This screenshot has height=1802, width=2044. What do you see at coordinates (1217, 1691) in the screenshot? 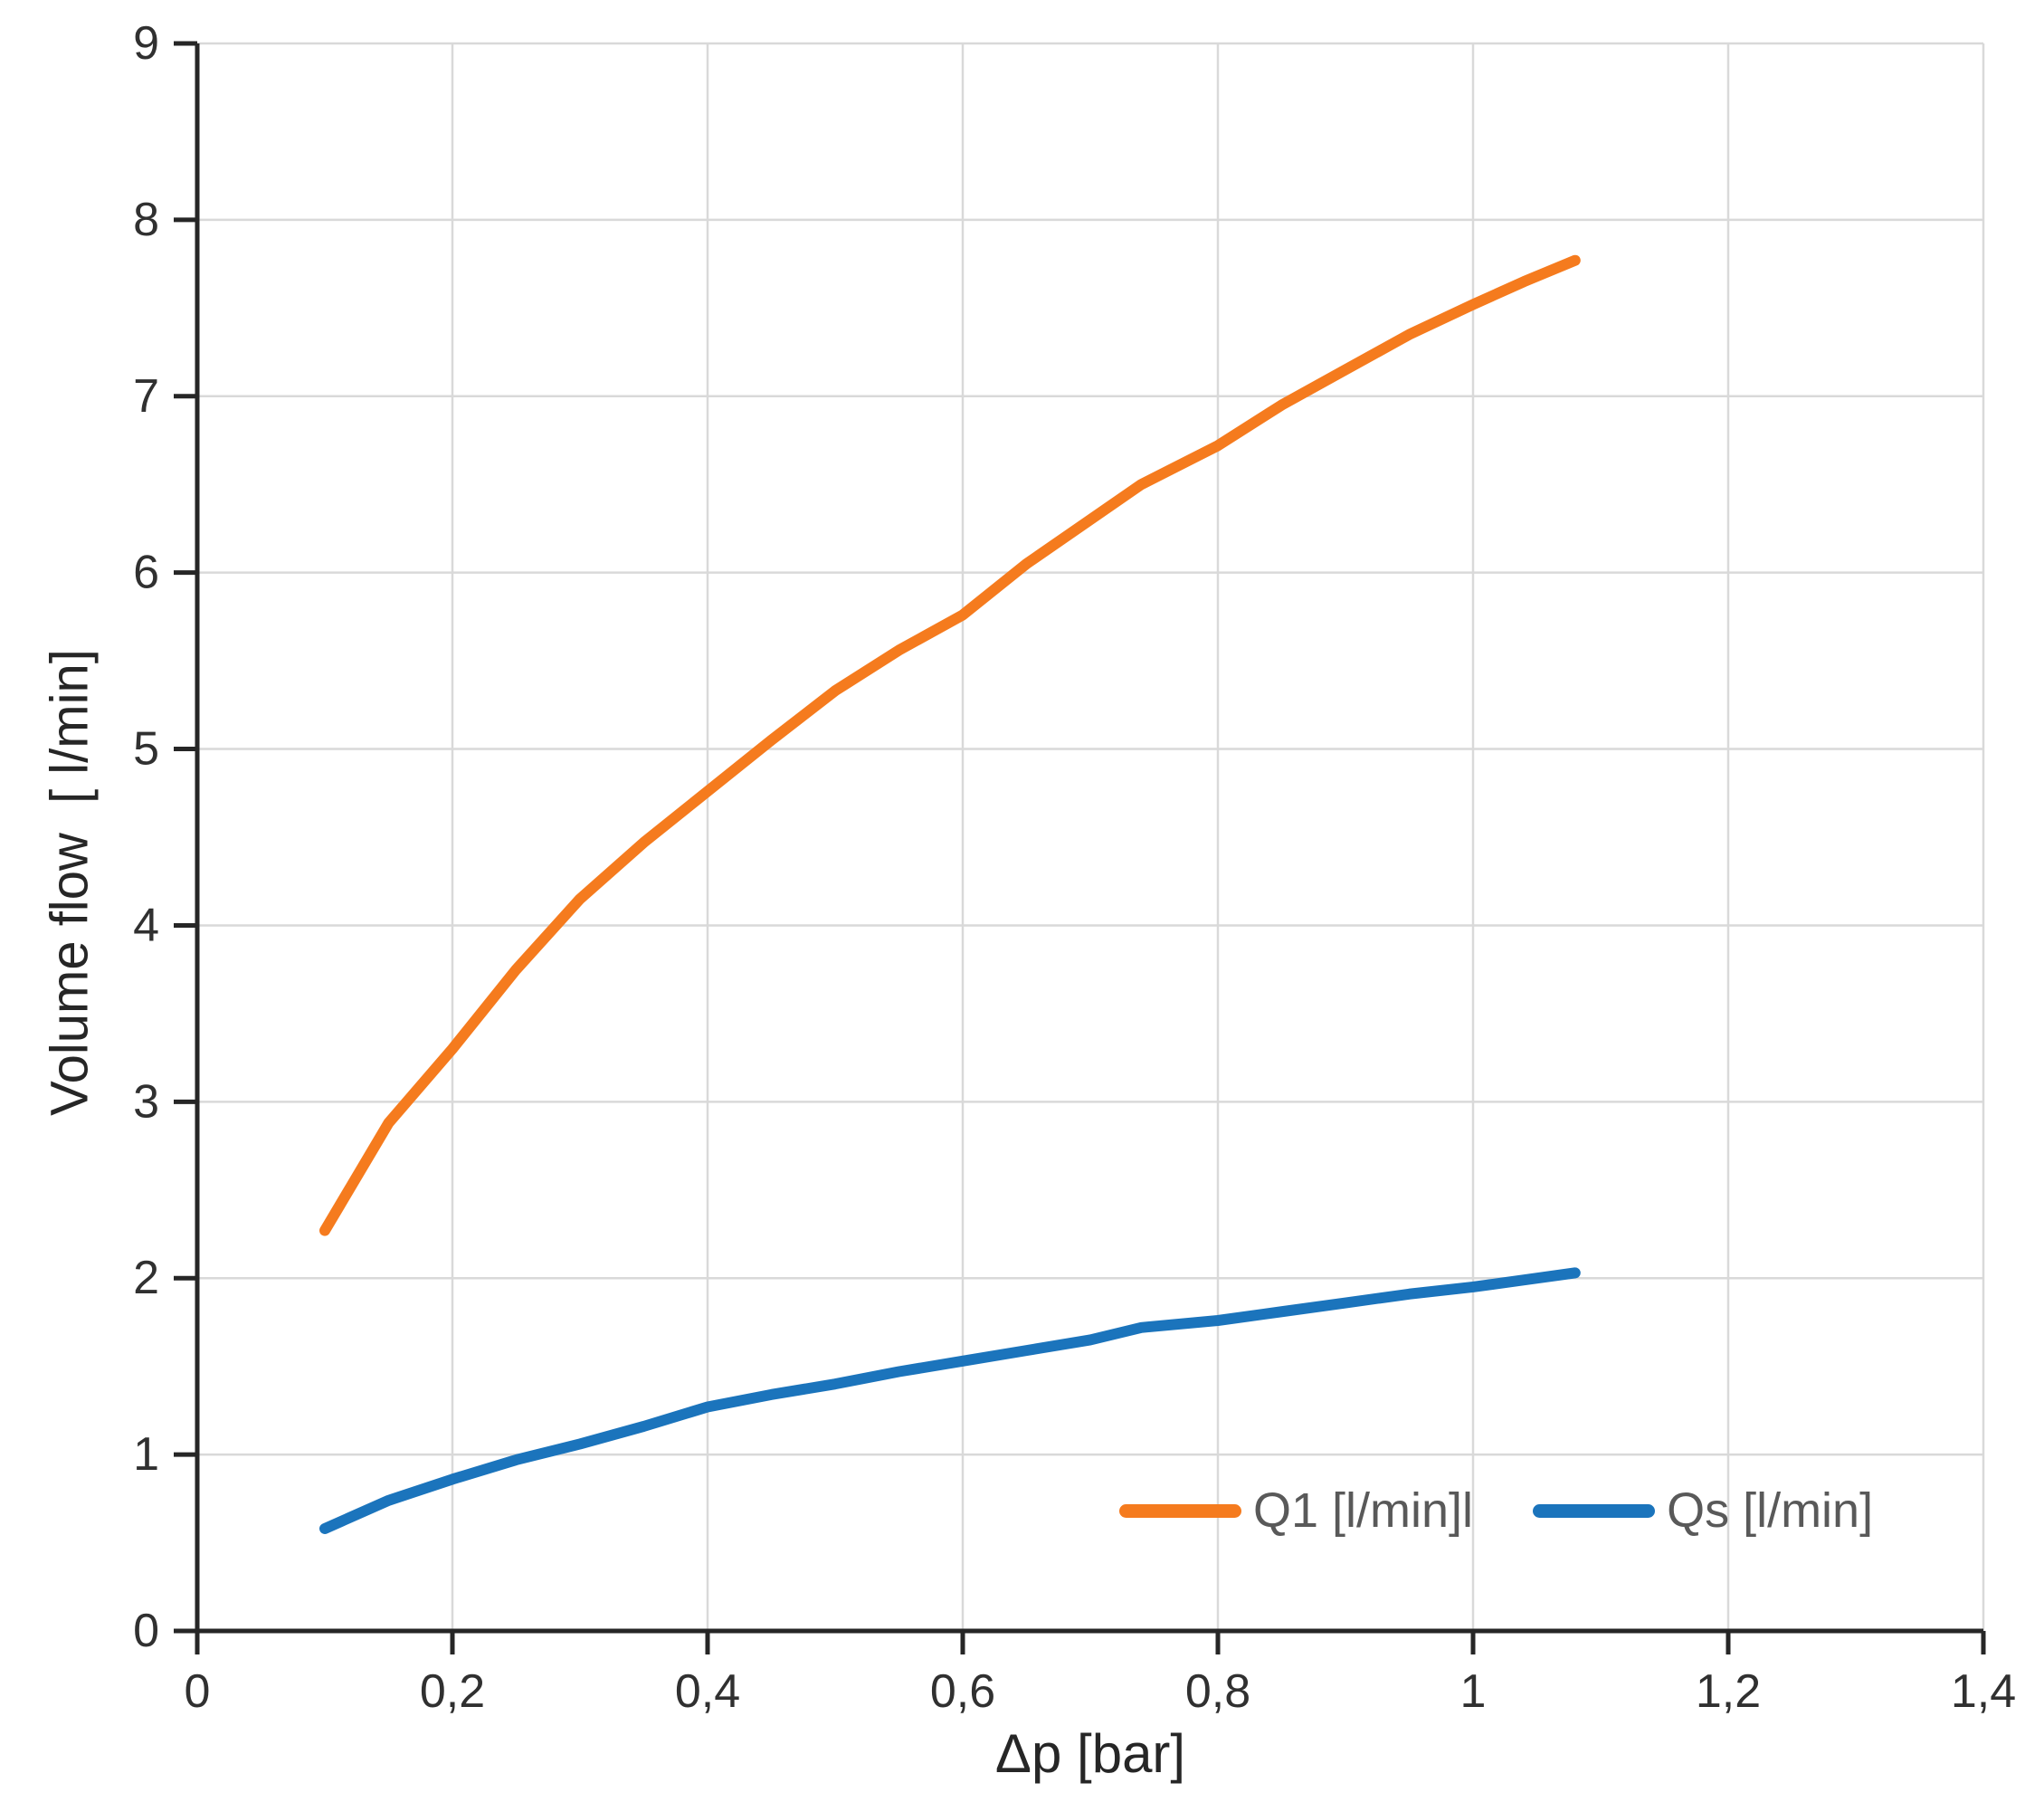
I see `x-tick-label: 0,8` at bounding box center [1217, 1691].